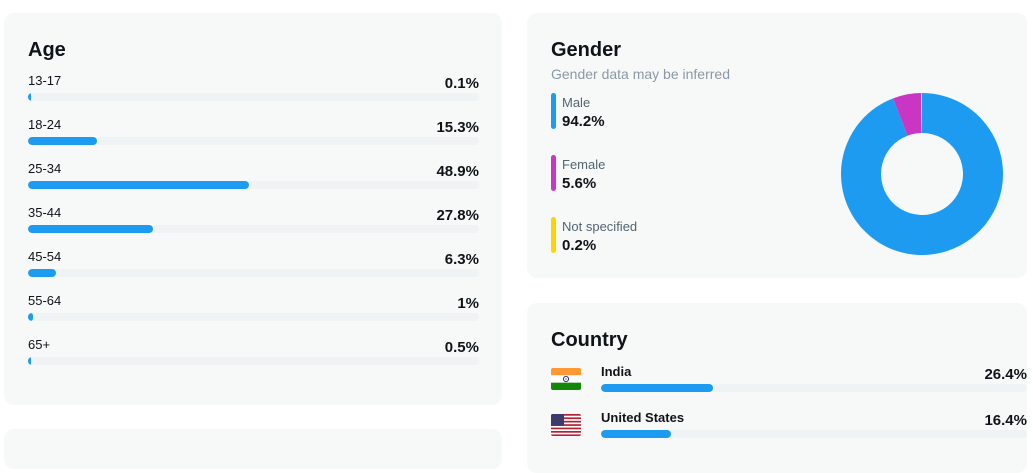  What do you see at coordinates (579, 183) in the screenshot?
I see `legend-value: 5.6%` at bounding box center [579, 183].